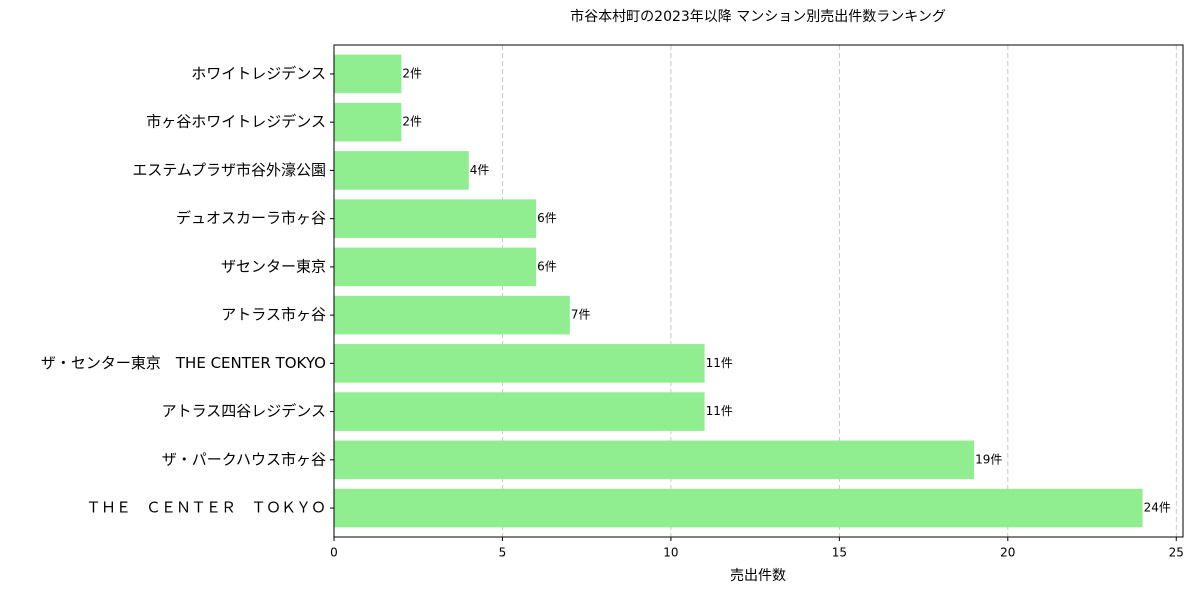  What do you see at coordinates (1157, 508) in the screenshot?
I see `value-label: 24件` at bounding box center [1157, 508].